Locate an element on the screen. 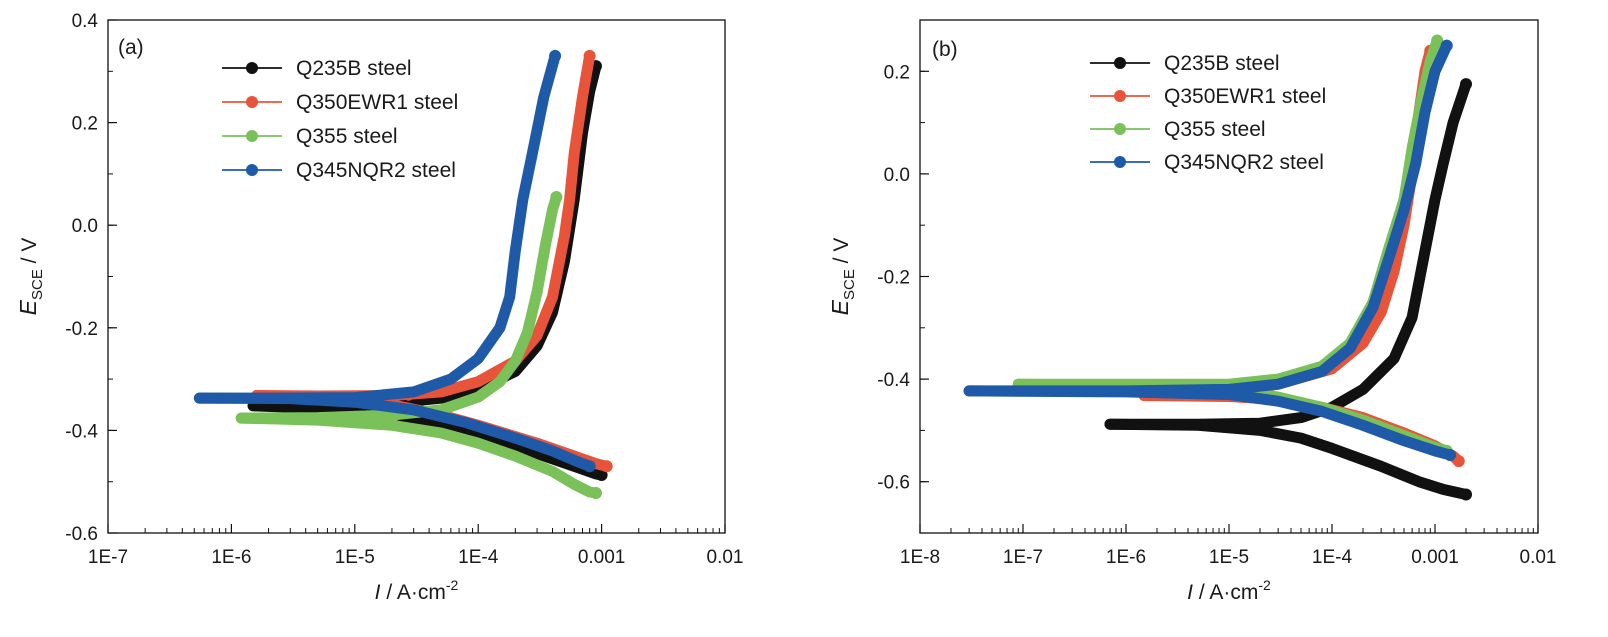 The height and width of the screenshot is (637, 1608). series-q355 is located at coordinates (418, 344).